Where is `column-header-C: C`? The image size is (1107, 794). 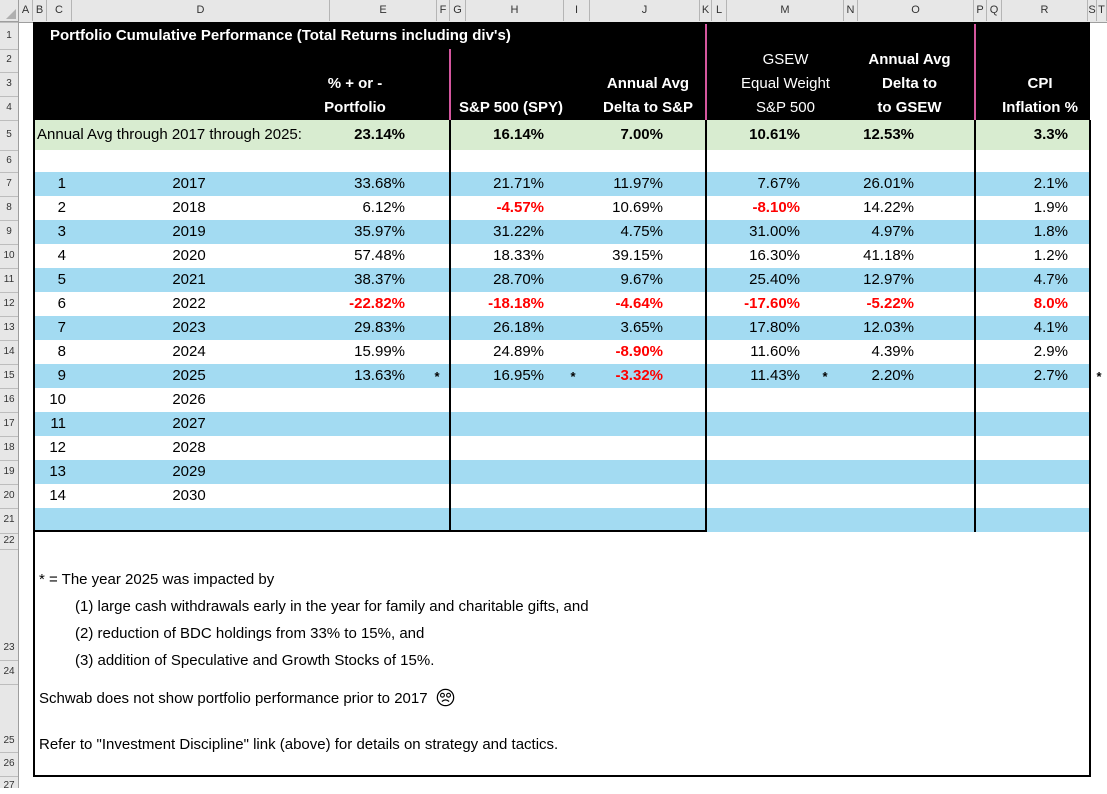
column-header-C: C is located at coordinates (59, 10).